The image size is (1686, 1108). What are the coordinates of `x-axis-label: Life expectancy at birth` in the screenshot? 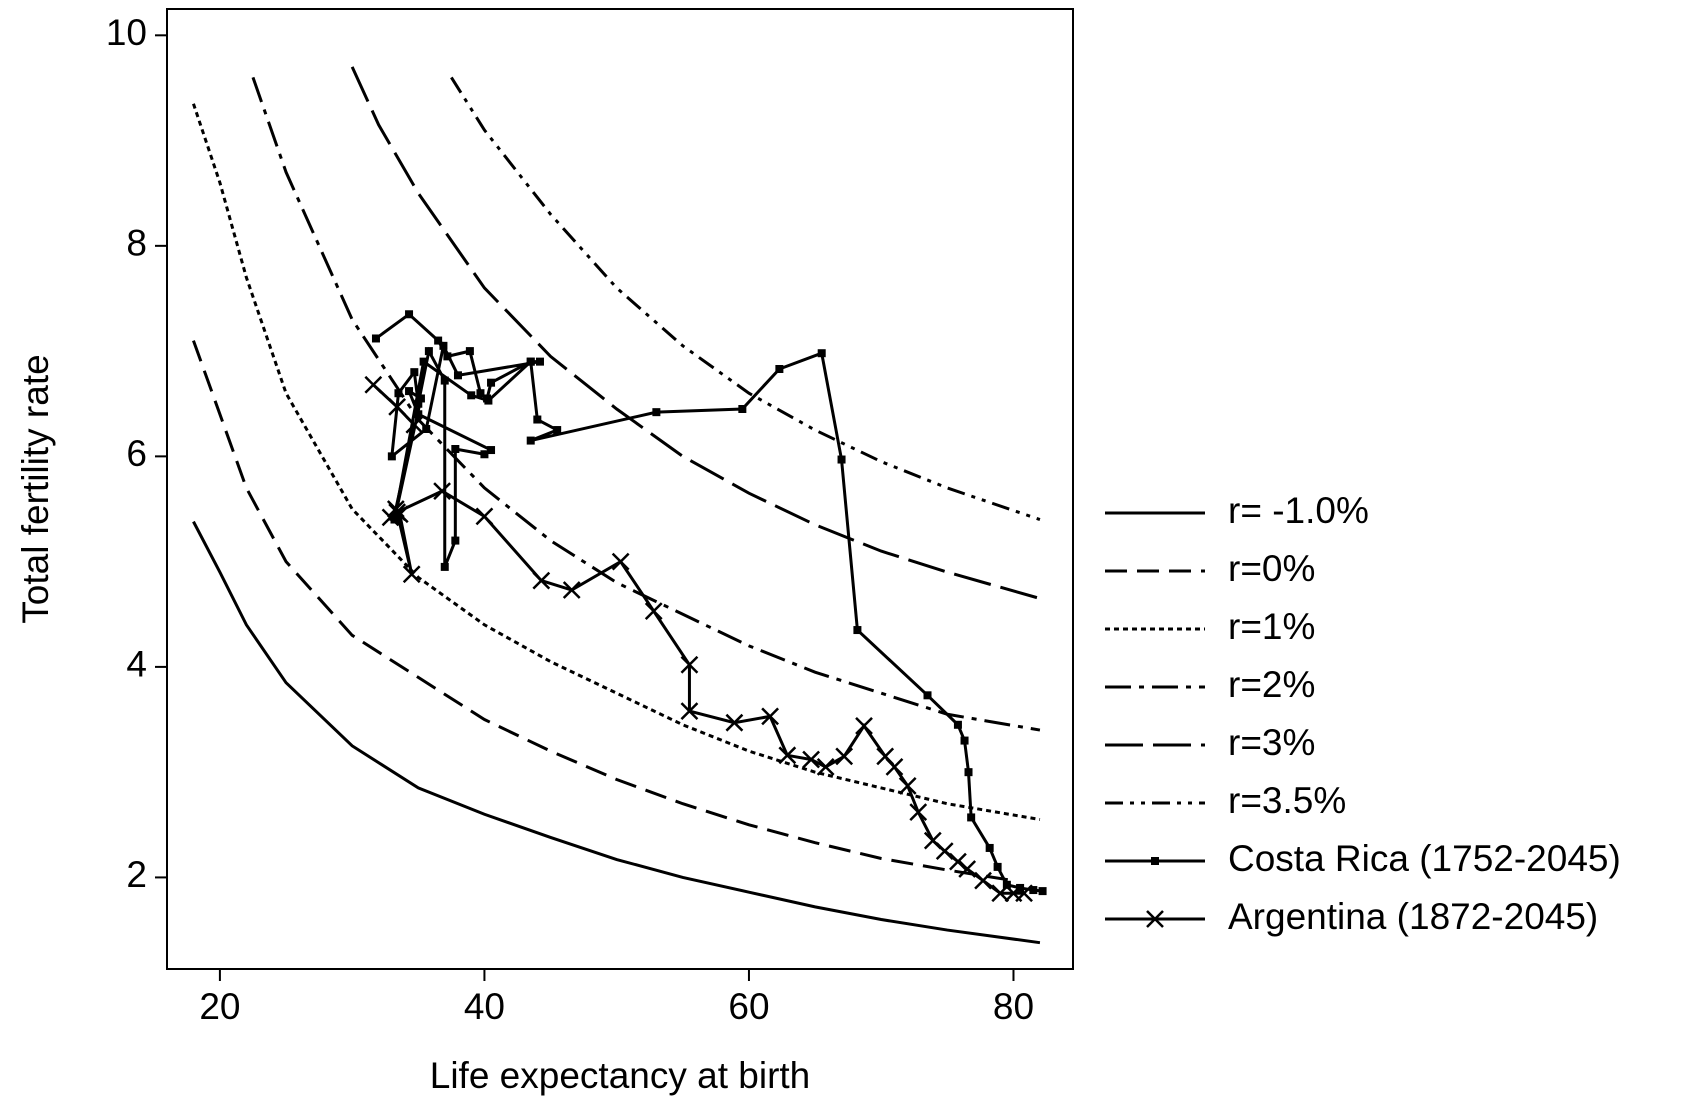 It's located at (620, 1075).